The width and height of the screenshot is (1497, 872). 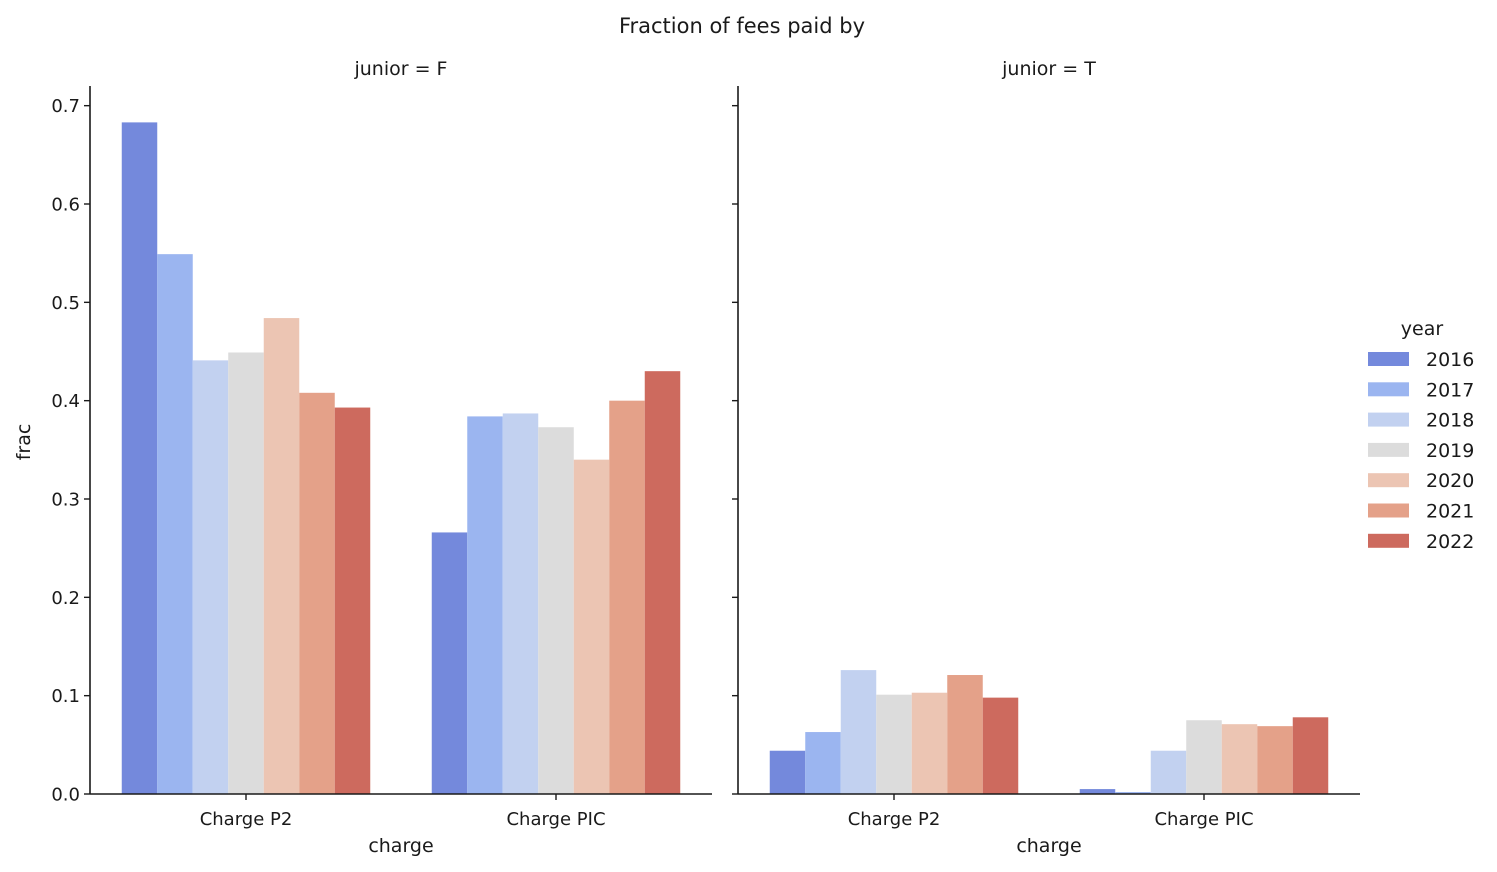 I want to click on y-ticks-right, so click(x=735, y=449).